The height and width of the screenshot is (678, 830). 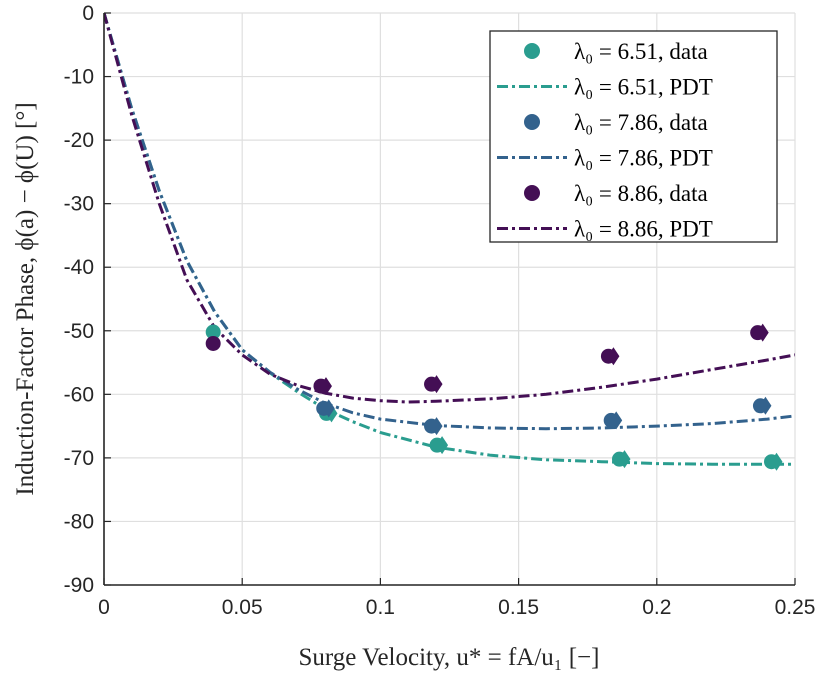 What do you see at coordinates (641, 193) in the screenshot?
I see `legend-label-4: λ₀ = 8.86, data` at bounding box center [641, 193].